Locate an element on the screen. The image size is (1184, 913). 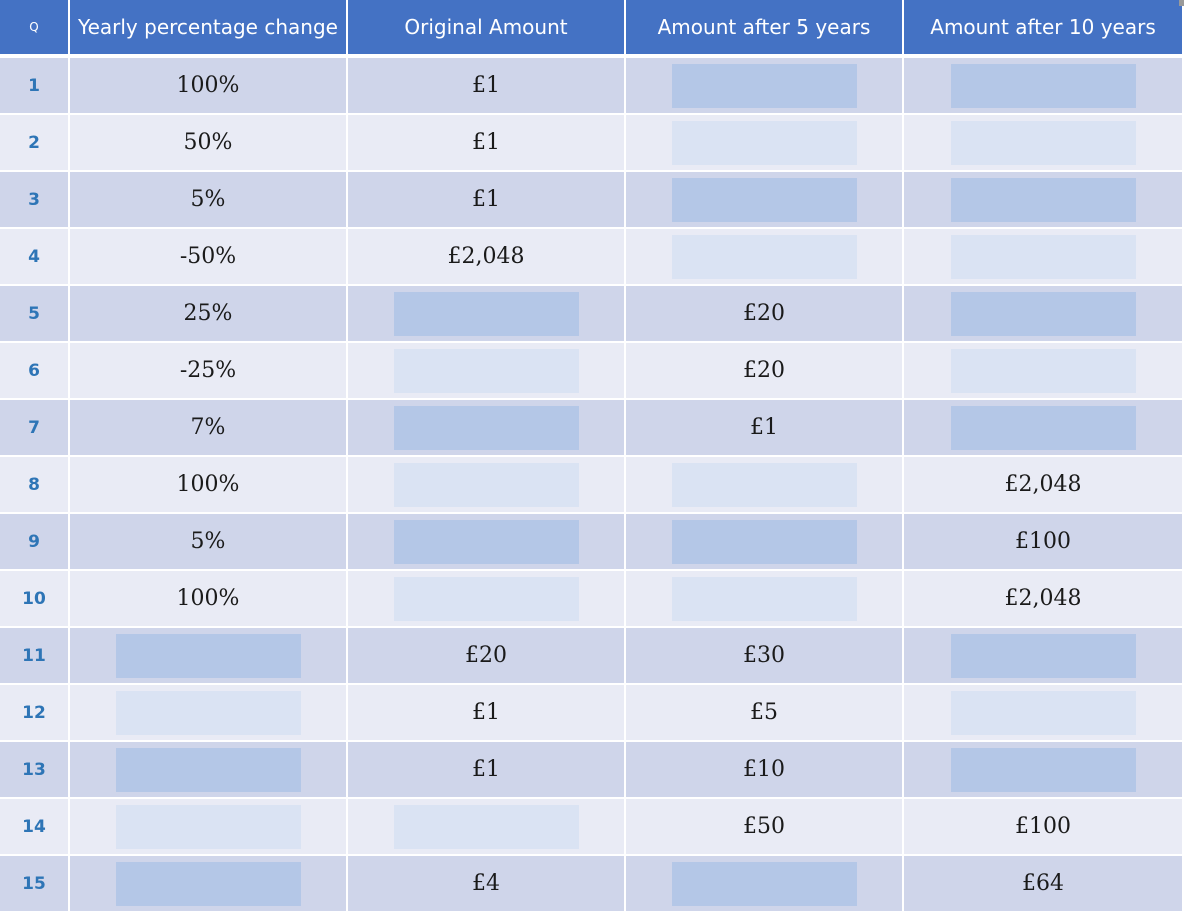
question-number: 8 is located at coordinates (35, 485).